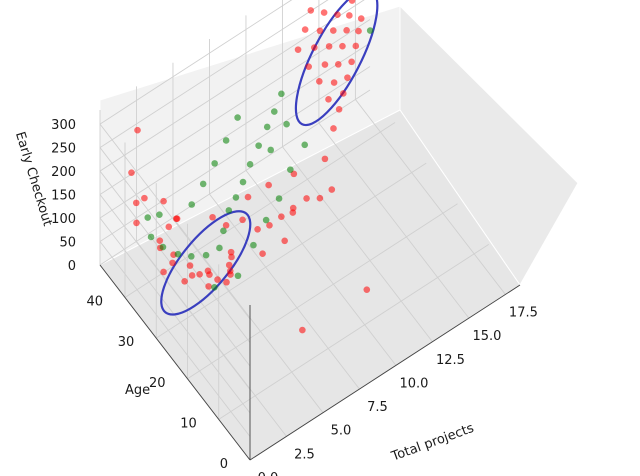 Image resolution: width=640 pixels, height=476 pixels. Describe the element at coordinates (486, 336) in the screenshot. I see `x-tick-label: 15.0` at that location.